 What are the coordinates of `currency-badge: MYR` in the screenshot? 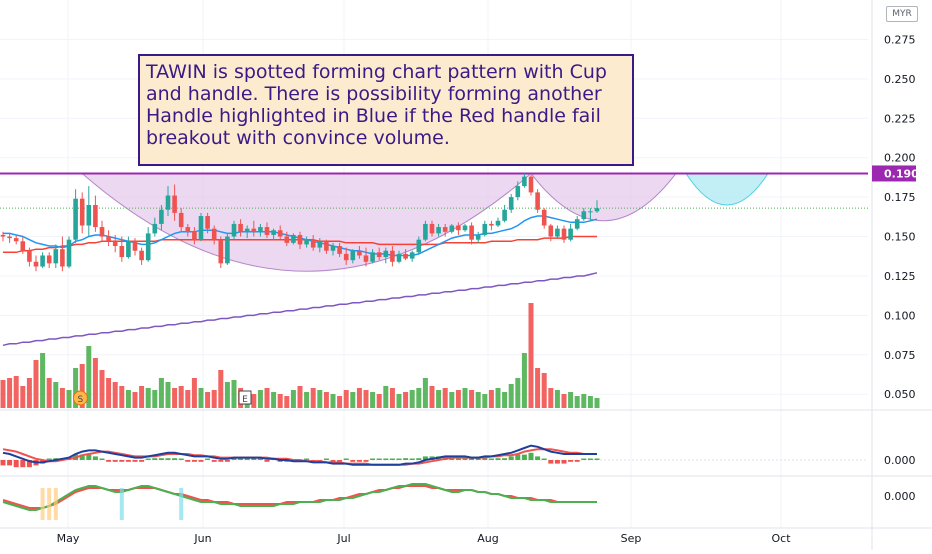 It's located at (902, 14).